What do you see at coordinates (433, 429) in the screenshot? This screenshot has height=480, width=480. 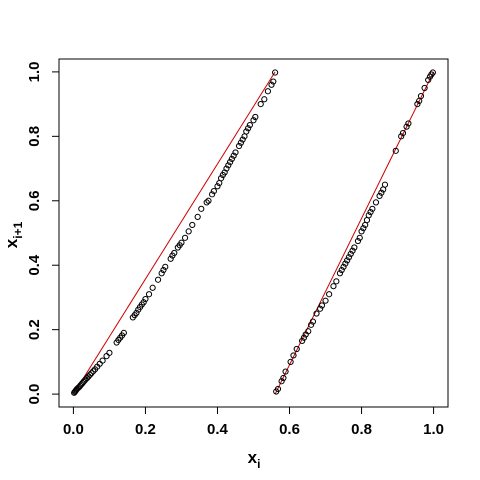 I see `x-tick-label: 1.0` at bounding box center [433, 429].